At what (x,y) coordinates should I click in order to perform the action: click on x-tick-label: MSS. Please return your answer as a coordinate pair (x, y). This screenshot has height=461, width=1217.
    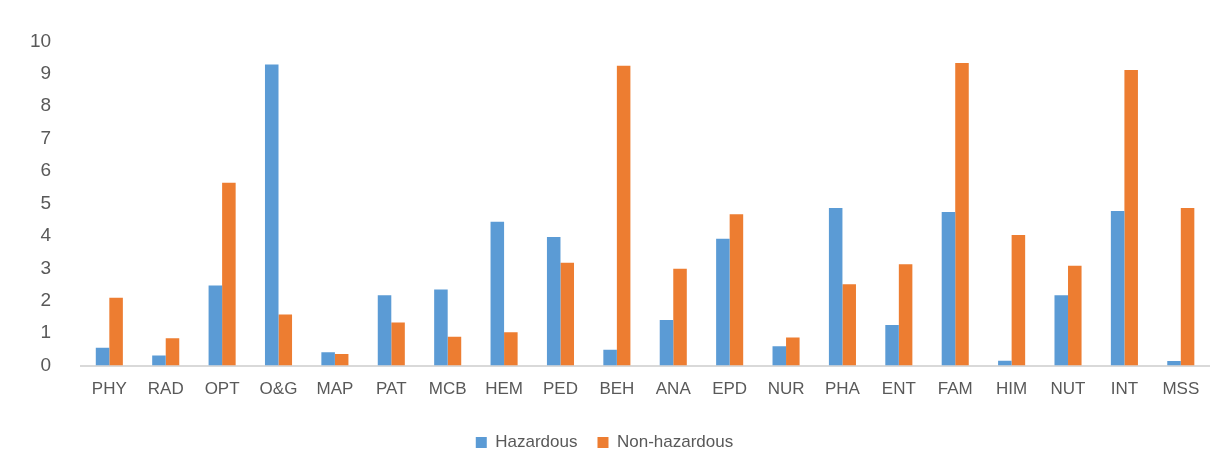
    Looking at the image, I should click on (1181, 389).